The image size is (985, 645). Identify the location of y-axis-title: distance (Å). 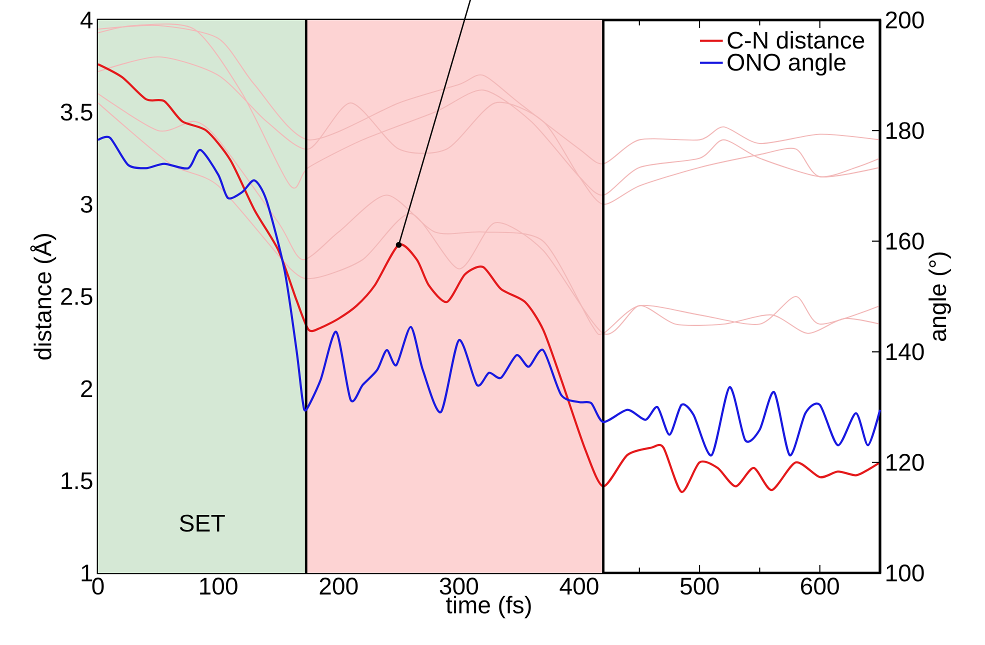
(43, 297).